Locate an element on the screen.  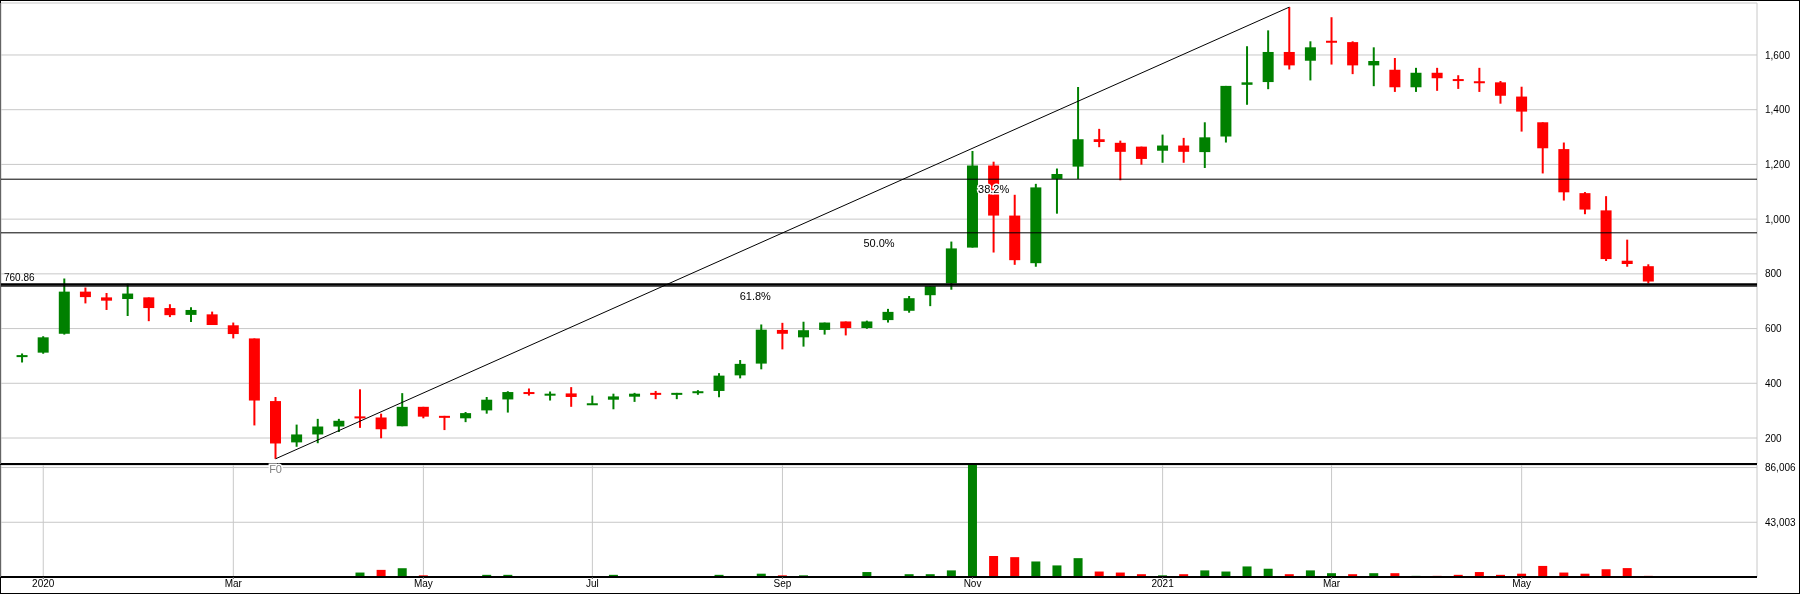
x-tick-label: Jul is located at coordinates (592, 584).